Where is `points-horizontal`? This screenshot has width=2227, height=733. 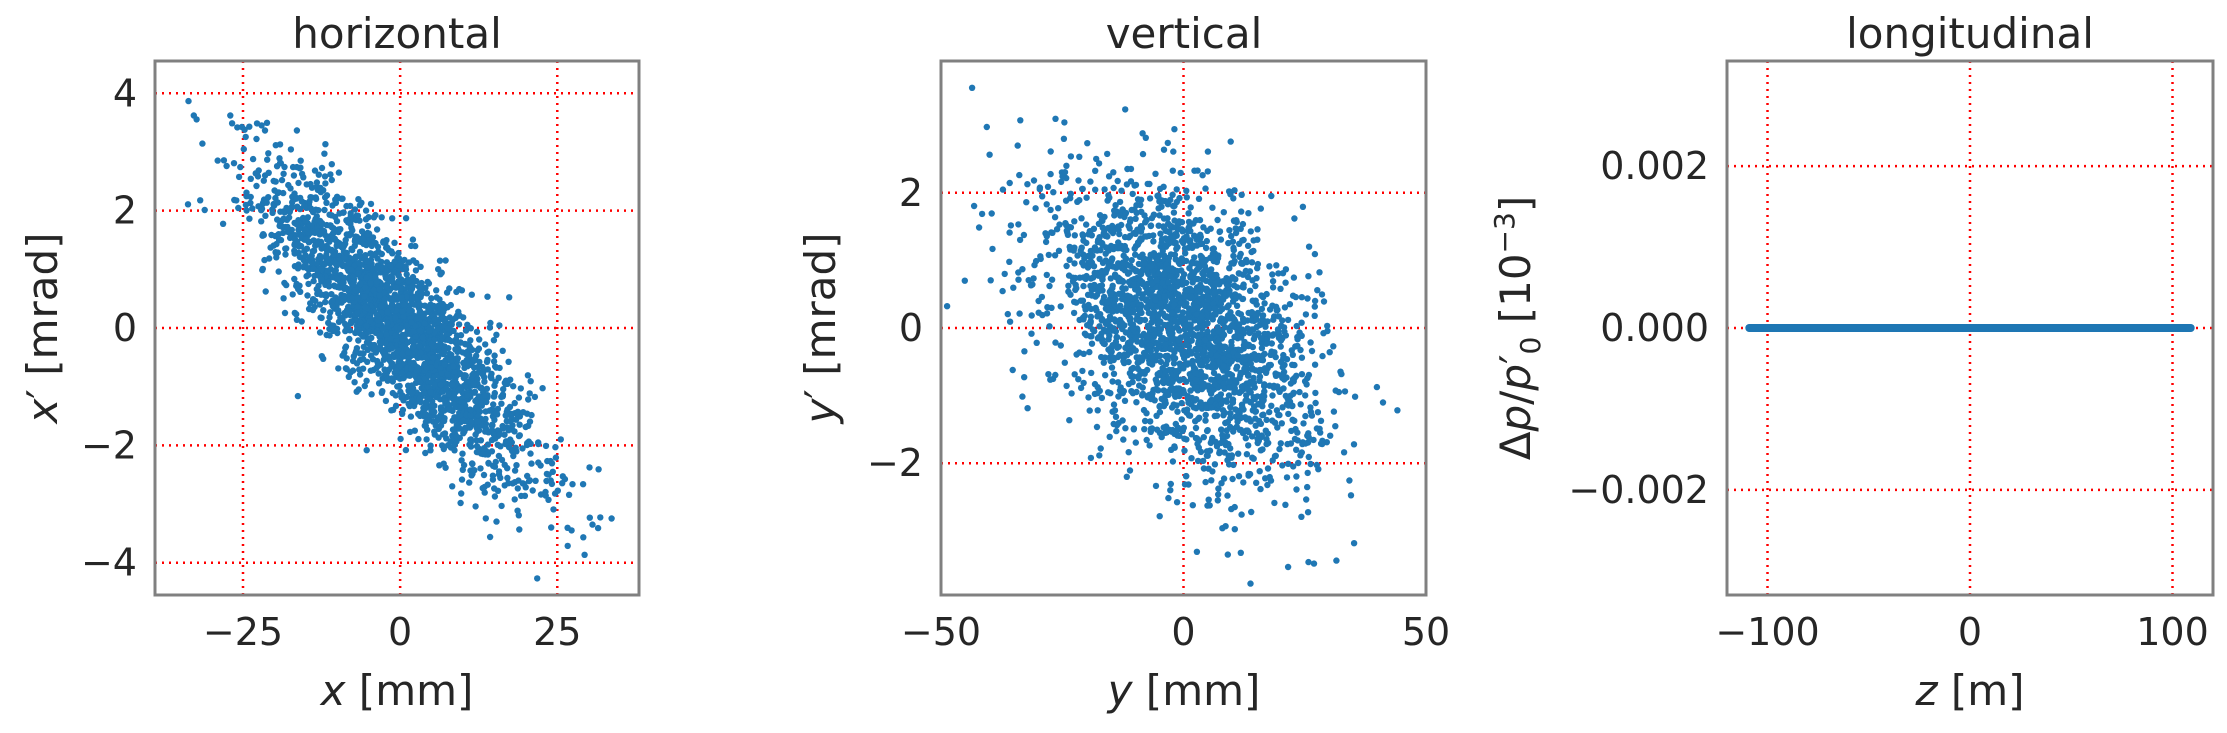
points-horizontal is located at coordinates (399, 339).